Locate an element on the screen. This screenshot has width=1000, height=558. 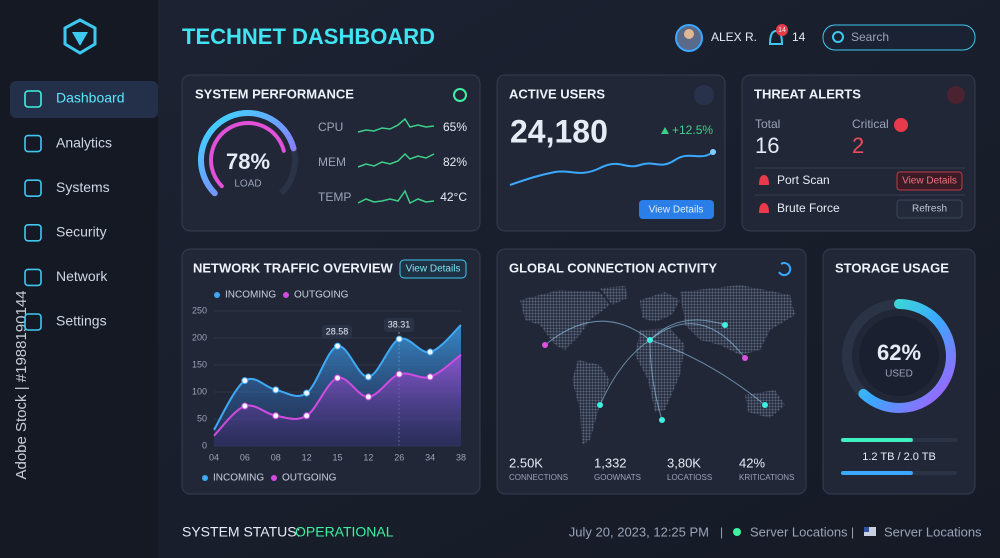
metric-value: 82% is located at coordinates (455, 162).